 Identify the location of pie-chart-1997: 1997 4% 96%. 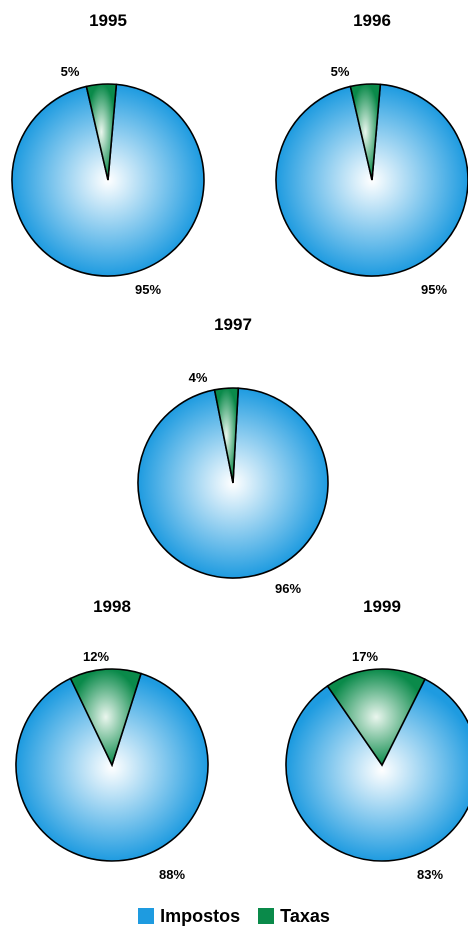
(233, 455).